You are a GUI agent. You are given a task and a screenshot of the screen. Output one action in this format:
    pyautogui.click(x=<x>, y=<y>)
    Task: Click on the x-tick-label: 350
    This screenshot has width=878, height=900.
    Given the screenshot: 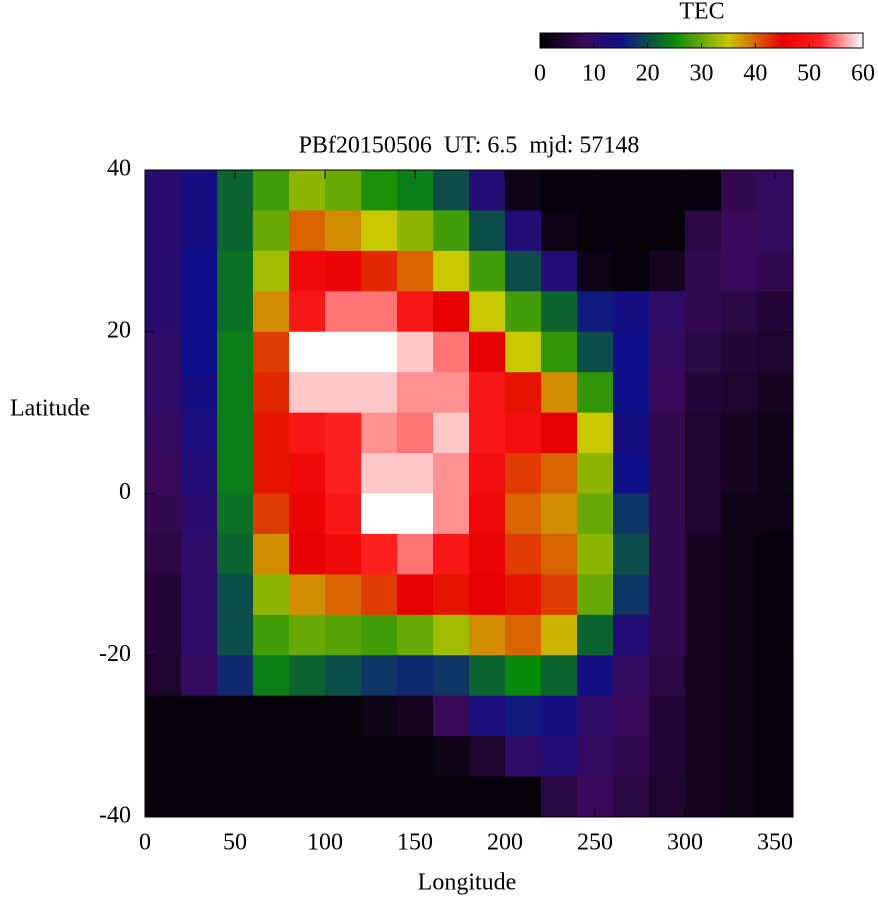 What is the action you would take?
    pyautogui.click(x=775, y=843)
    